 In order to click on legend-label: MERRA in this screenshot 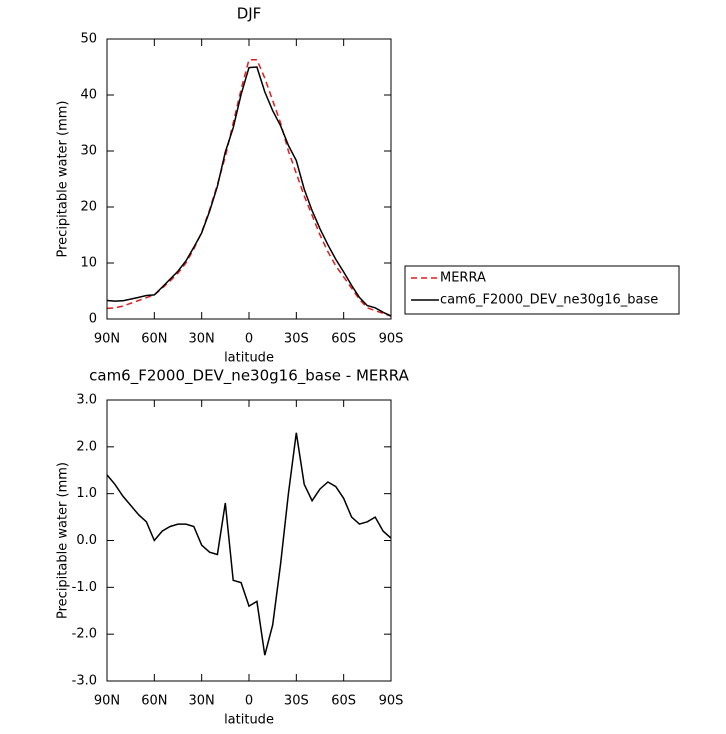, I will do `click(463, 278)`.